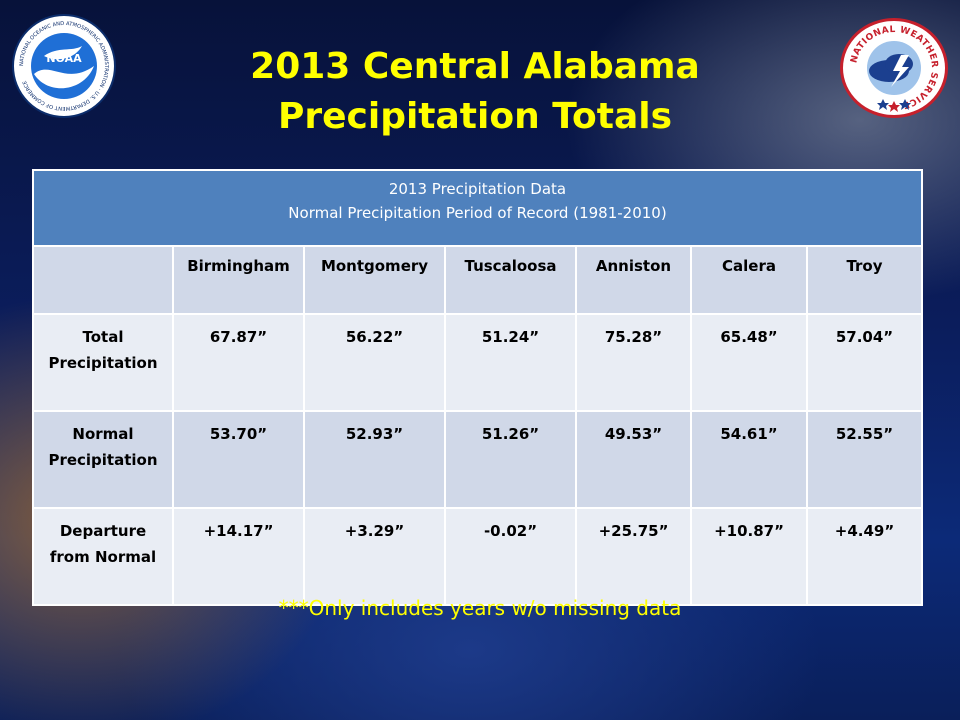 Image resolution: width=960 pixels, height=720 pixels. What do you see at coordinates (510, 556) in the screenshot?
I see `table-cell: -0.02”` at bounding box center [510, 556].